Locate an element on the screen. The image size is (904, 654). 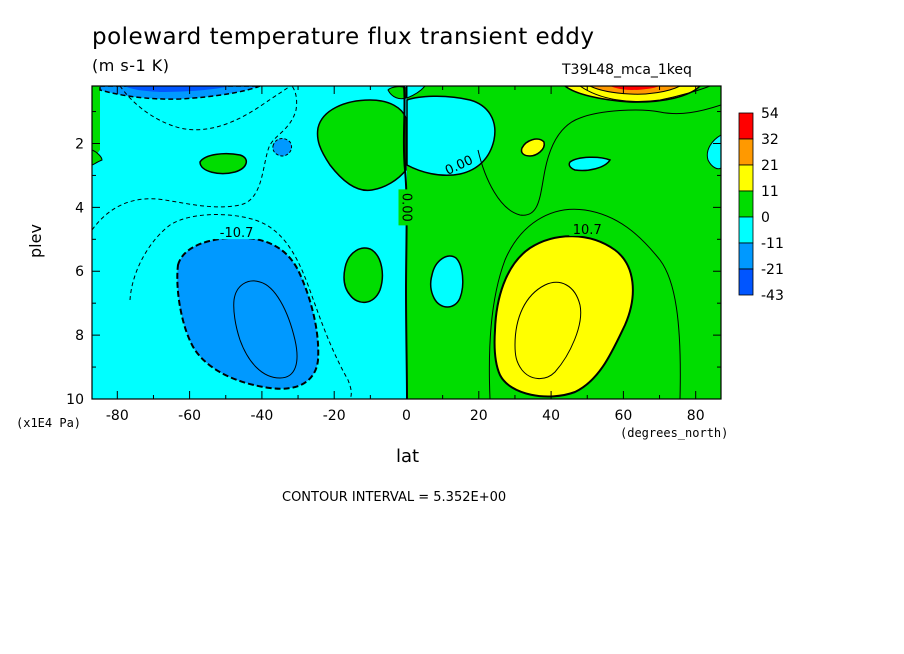
fill-yellow-region-north is located at coordinates (563, 316).